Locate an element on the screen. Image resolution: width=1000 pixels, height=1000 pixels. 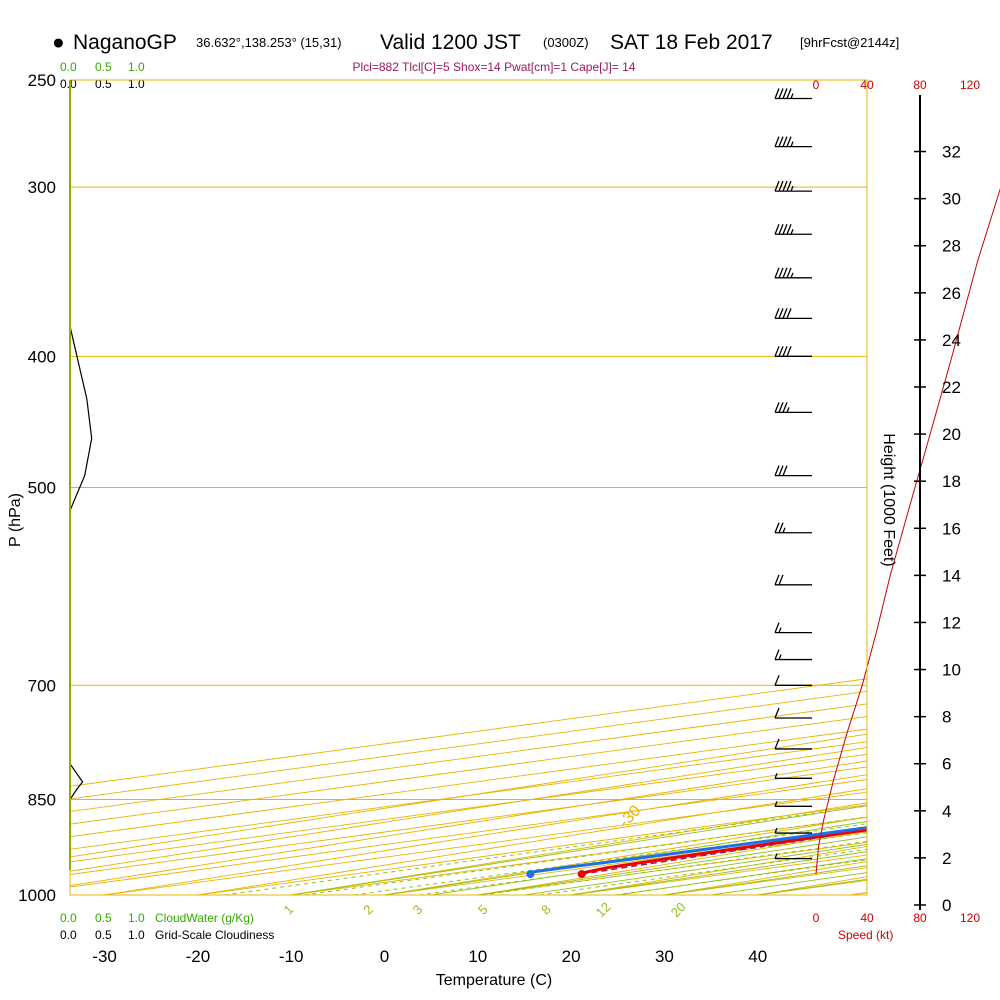
height-tick-label: 12 is located at coordinates (951, 623).